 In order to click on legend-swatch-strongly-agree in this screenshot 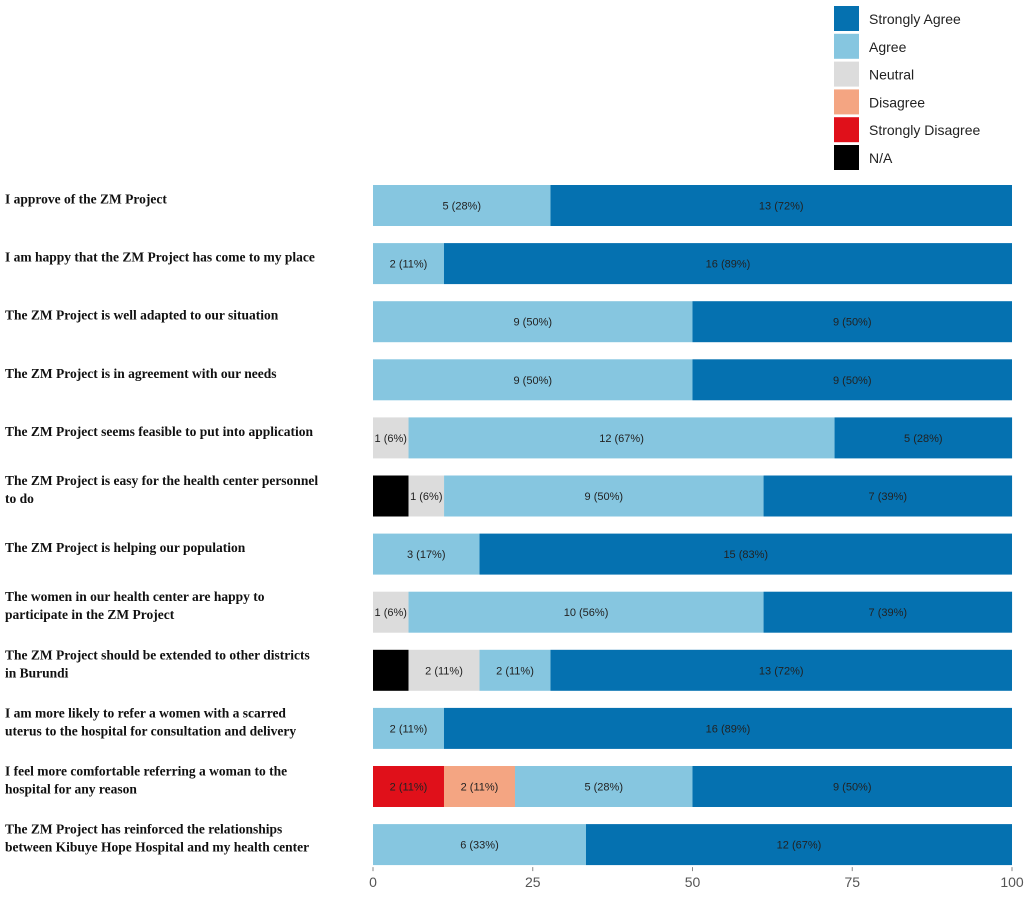, I will do `click(846, 18)`.